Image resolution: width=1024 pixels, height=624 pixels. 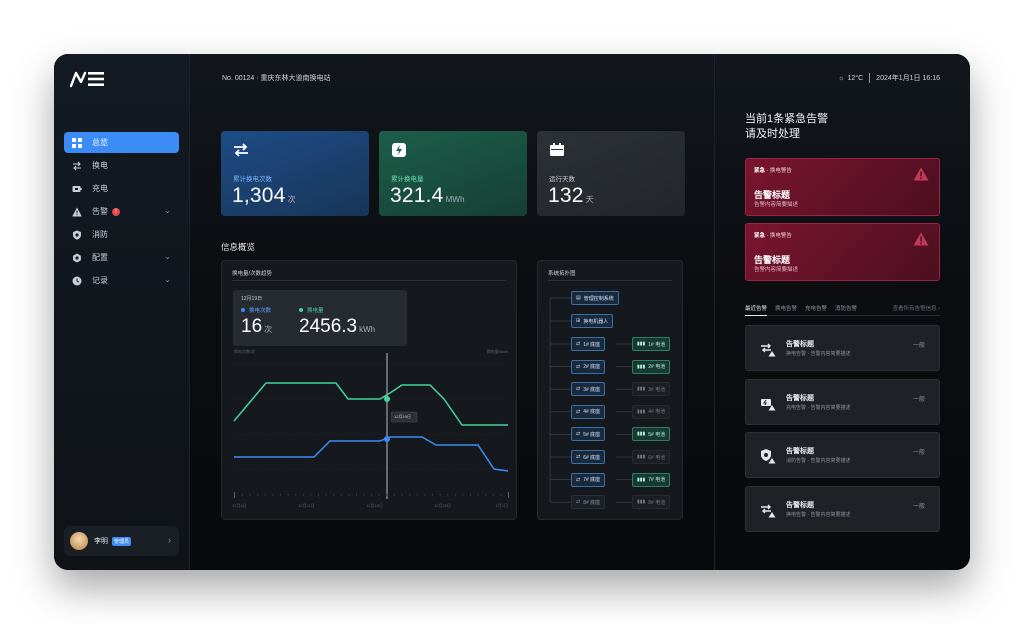 I want to click on record-desc: 消防告警 · 告警内容简要描述, so click(x=818, y=461).